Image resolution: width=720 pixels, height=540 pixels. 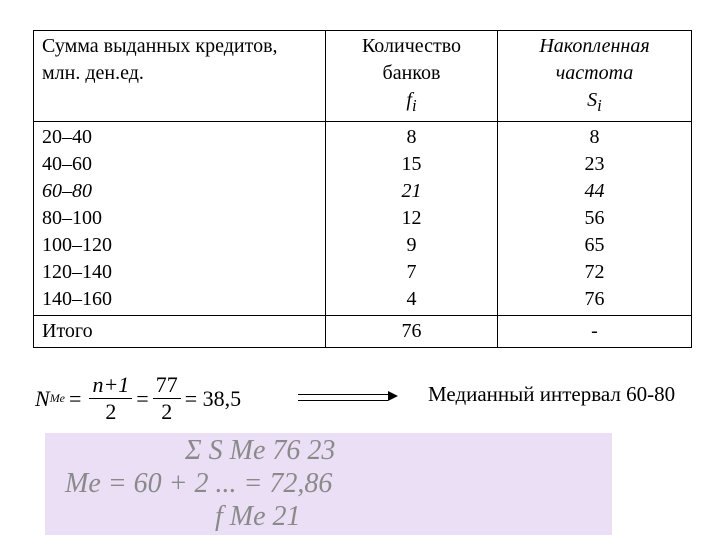 I want to click on cell-intervals: 80–100, so click(x=72, y=218).